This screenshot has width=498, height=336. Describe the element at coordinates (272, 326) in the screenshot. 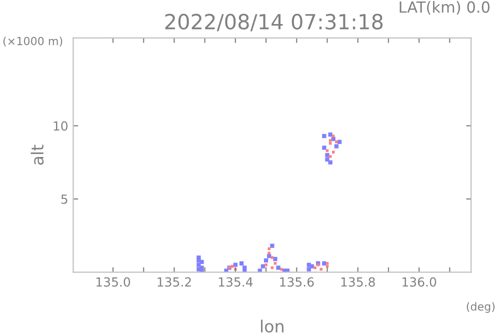

I see `x-axis-title: lon` at that location.